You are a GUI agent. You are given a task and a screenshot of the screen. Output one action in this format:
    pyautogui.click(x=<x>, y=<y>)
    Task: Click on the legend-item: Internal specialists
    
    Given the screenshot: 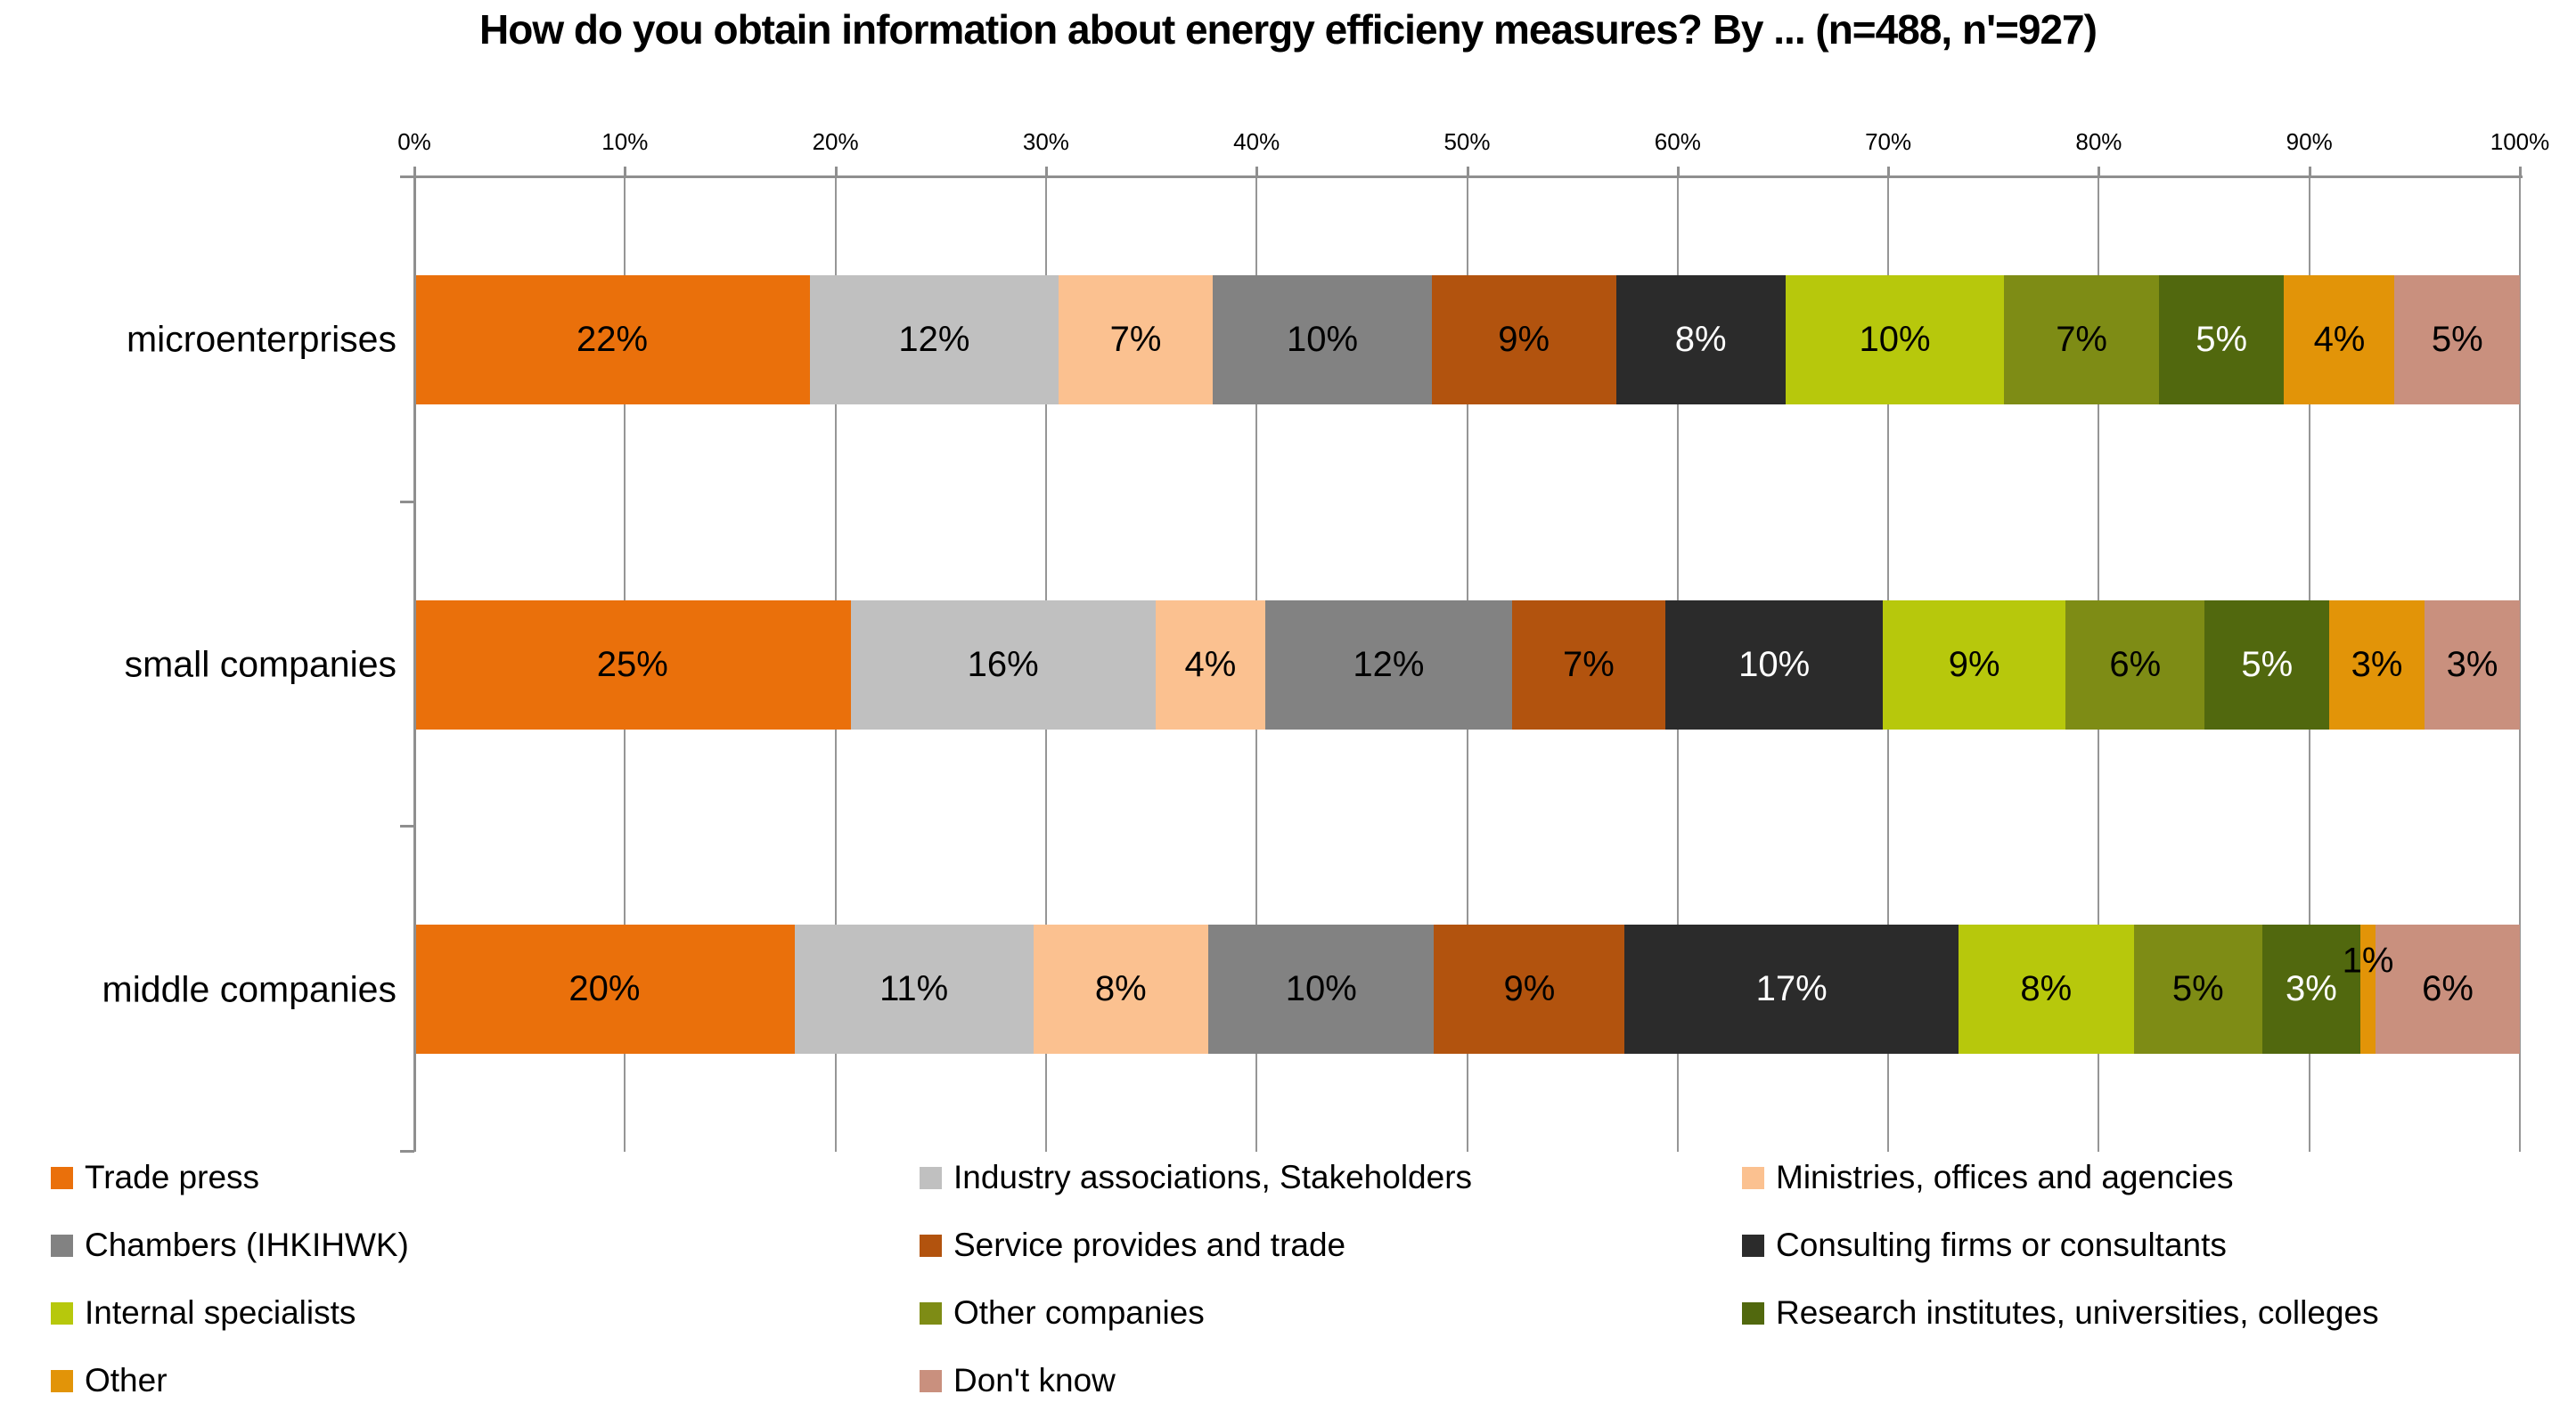 What is the action you would take?
    pyautogui.click(x=485, y=1313)
    